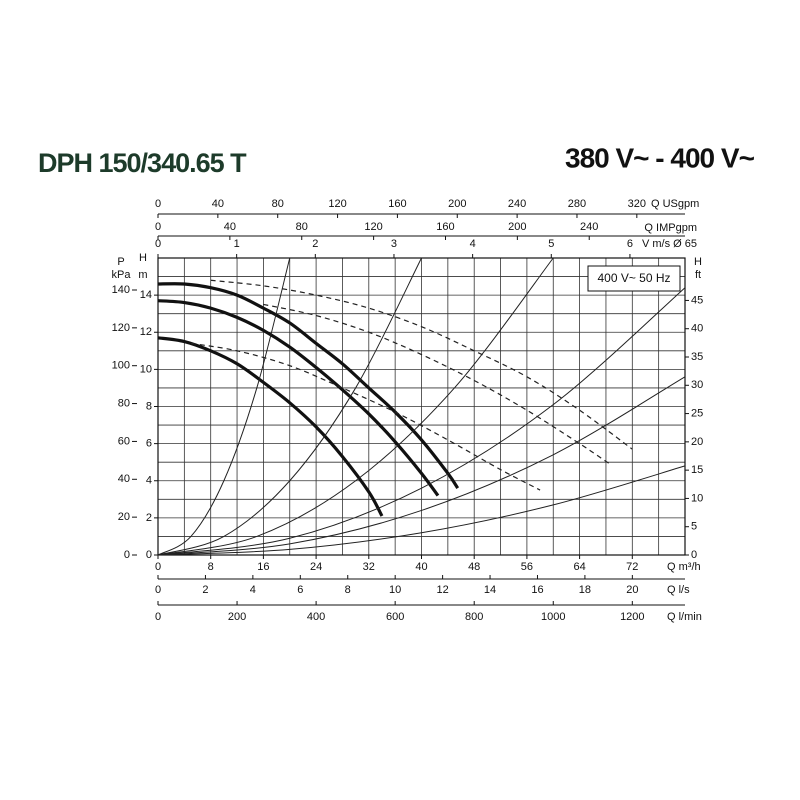  I want to click on x-tick-label: 16, so click(263, 567).